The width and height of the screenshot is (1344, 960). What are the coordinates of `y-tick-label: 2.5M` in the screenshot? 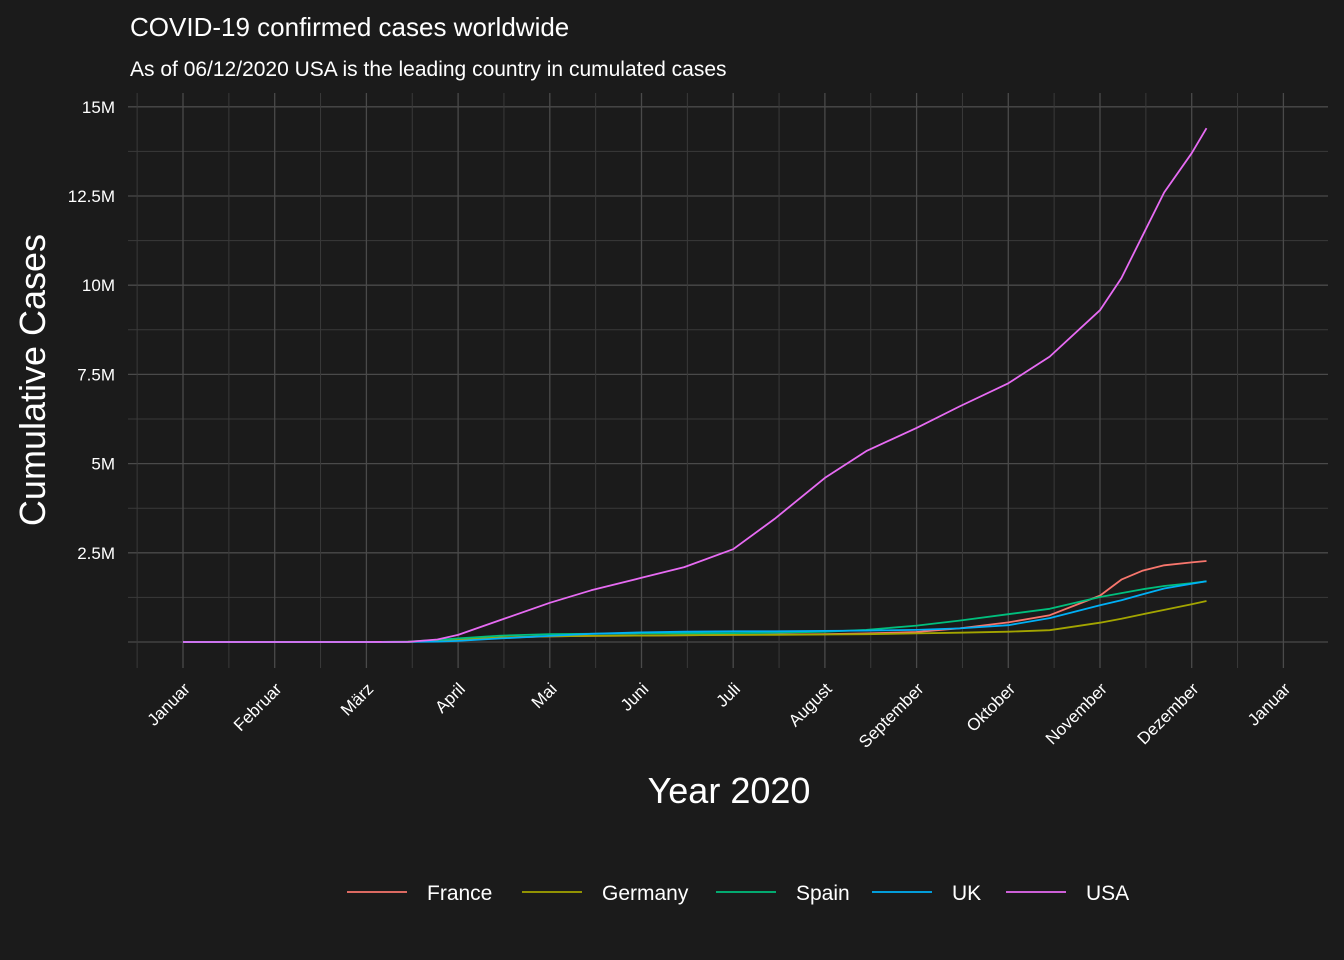 It's located at (96, 553).